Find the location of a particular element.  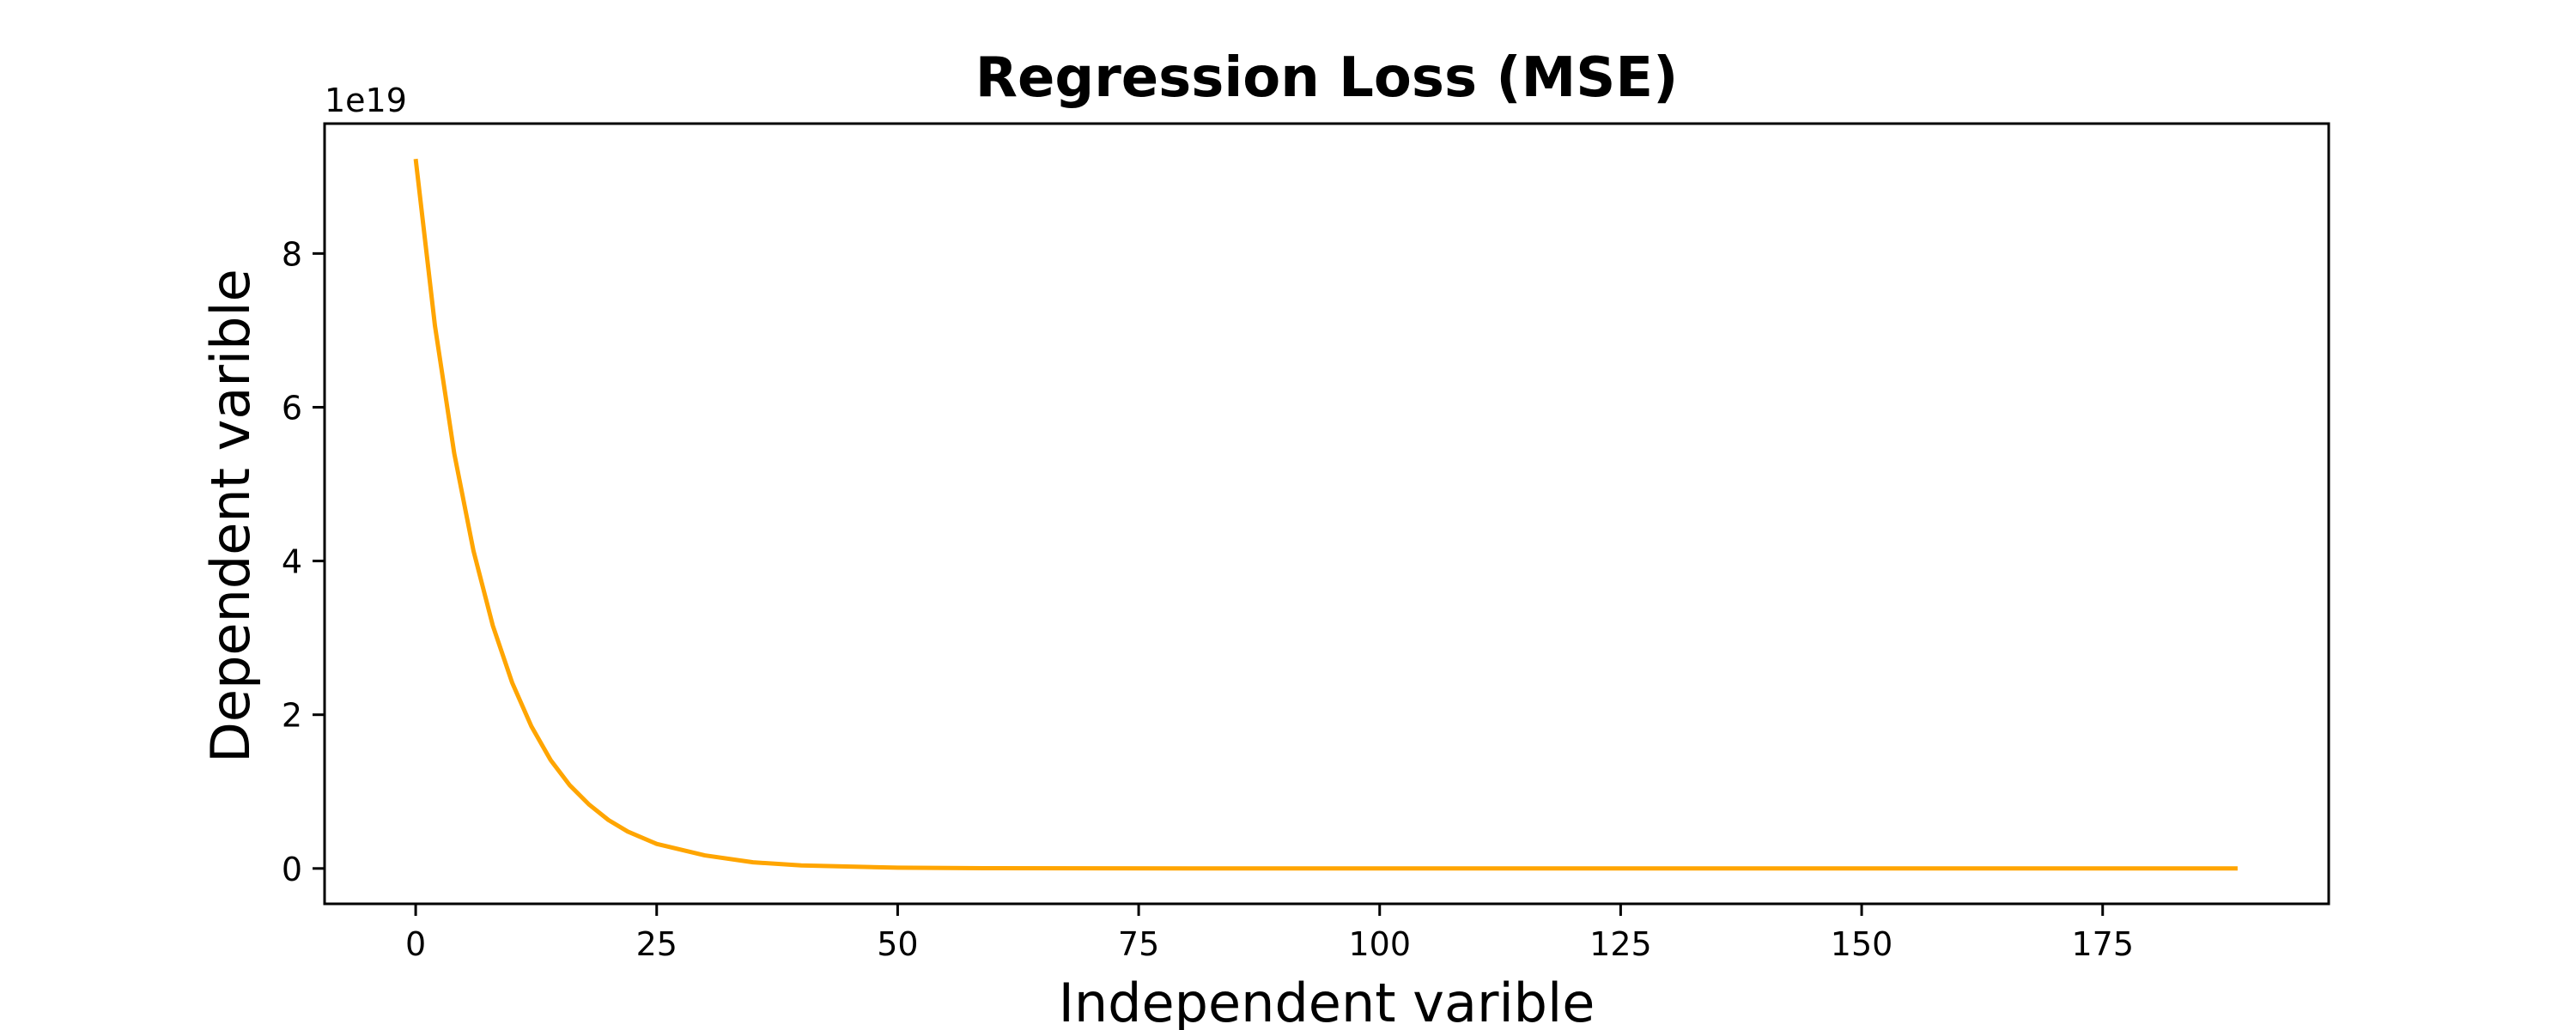

x-tick-label: 75 is located at coordinates (1138, 944).